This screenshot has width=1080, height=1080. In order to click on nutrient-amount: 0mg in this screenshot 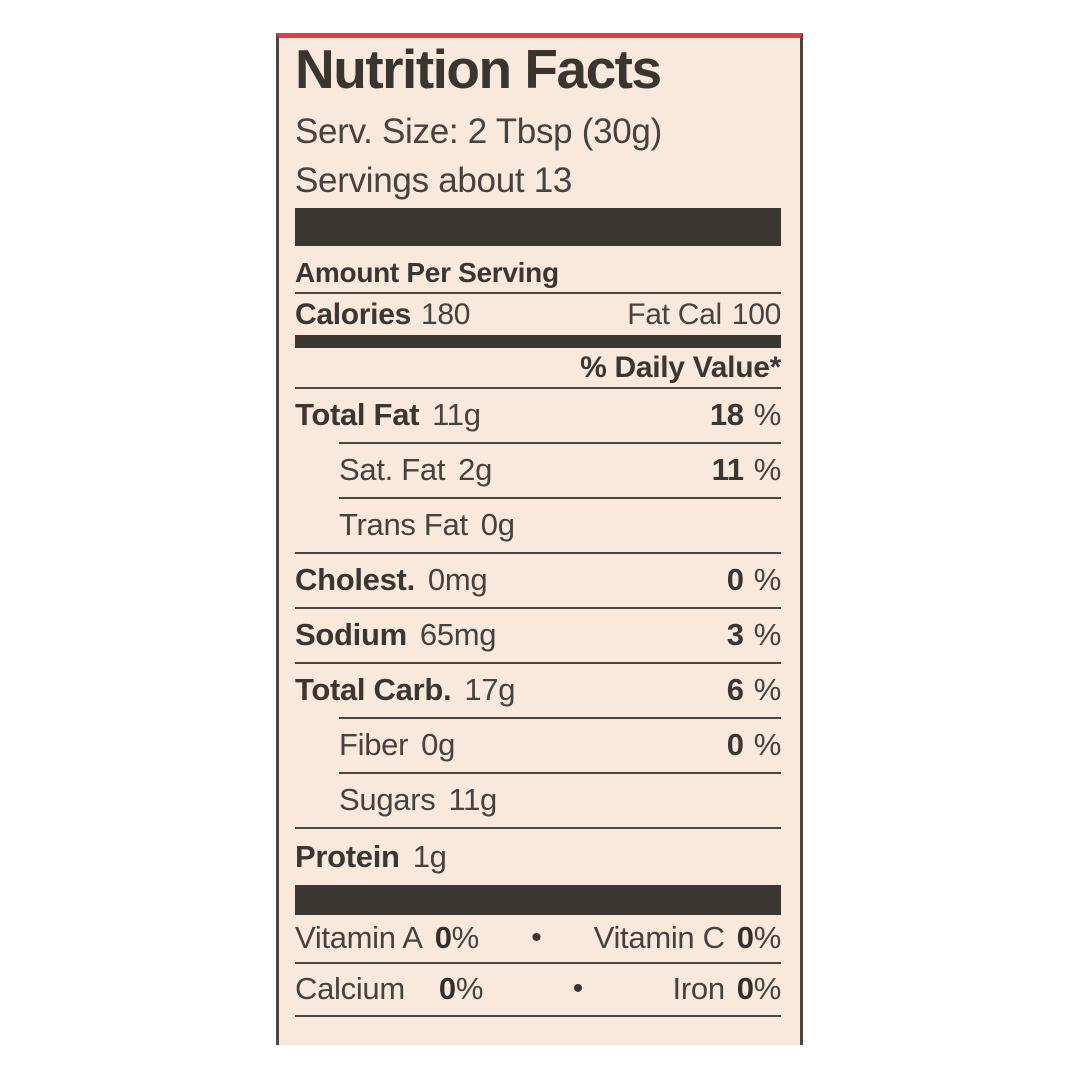, I will do `click(457, 580)`.